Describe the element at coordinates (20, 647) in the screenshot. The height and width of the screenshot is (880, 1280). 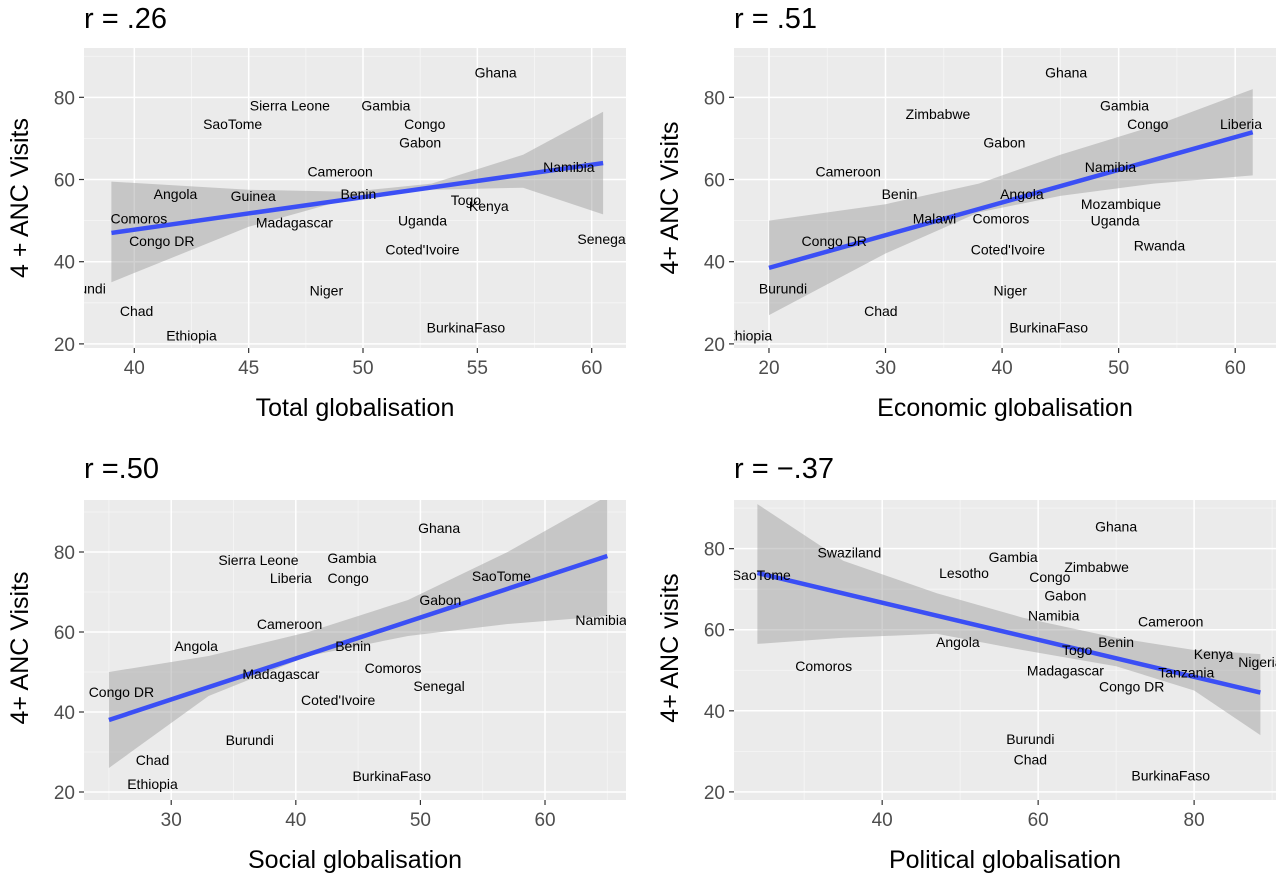
I see `y-axis-label: 4+ ANC Visits` at that location.